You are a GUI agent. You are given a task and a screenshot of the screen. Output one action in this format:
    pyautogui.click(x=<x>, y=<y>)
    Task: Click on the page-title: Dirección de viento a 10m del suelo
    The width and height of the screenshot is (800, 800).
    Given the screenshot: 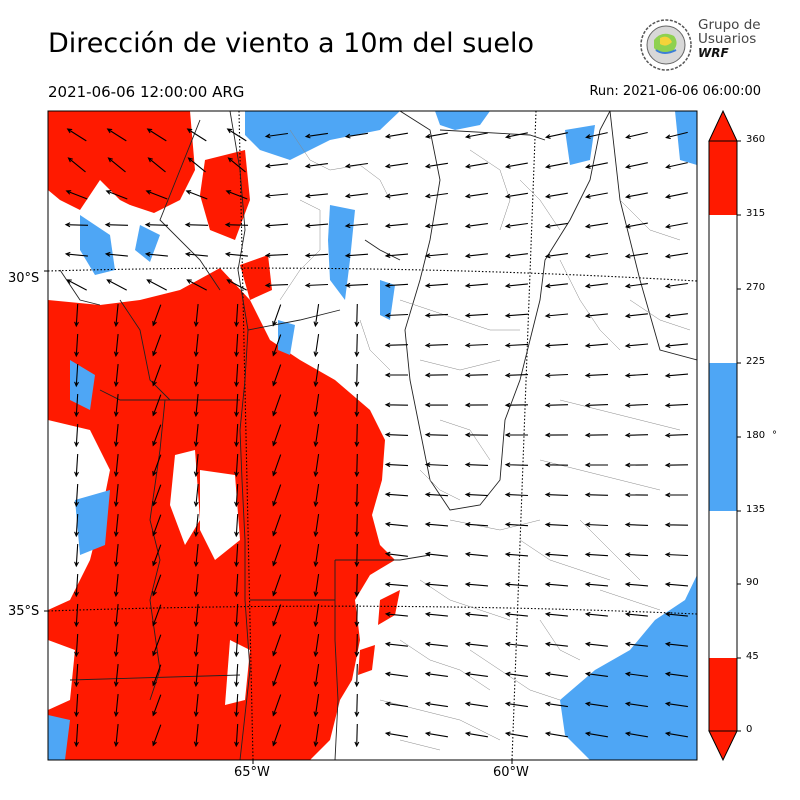 What is the action you would take?
    pyautogui.click(x=291, y=43)
    